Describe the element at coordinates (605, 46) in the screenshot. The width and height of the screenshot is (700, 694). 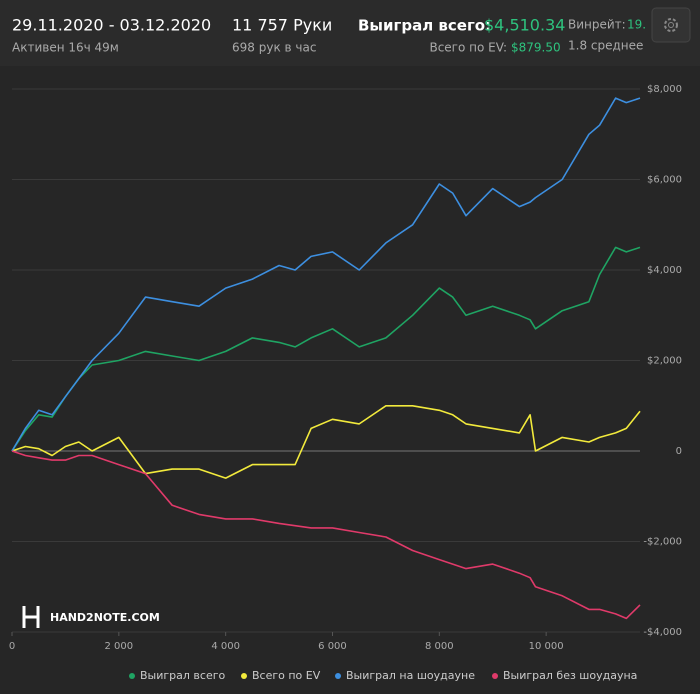
I see `average: 1.8 среднее` at that location.